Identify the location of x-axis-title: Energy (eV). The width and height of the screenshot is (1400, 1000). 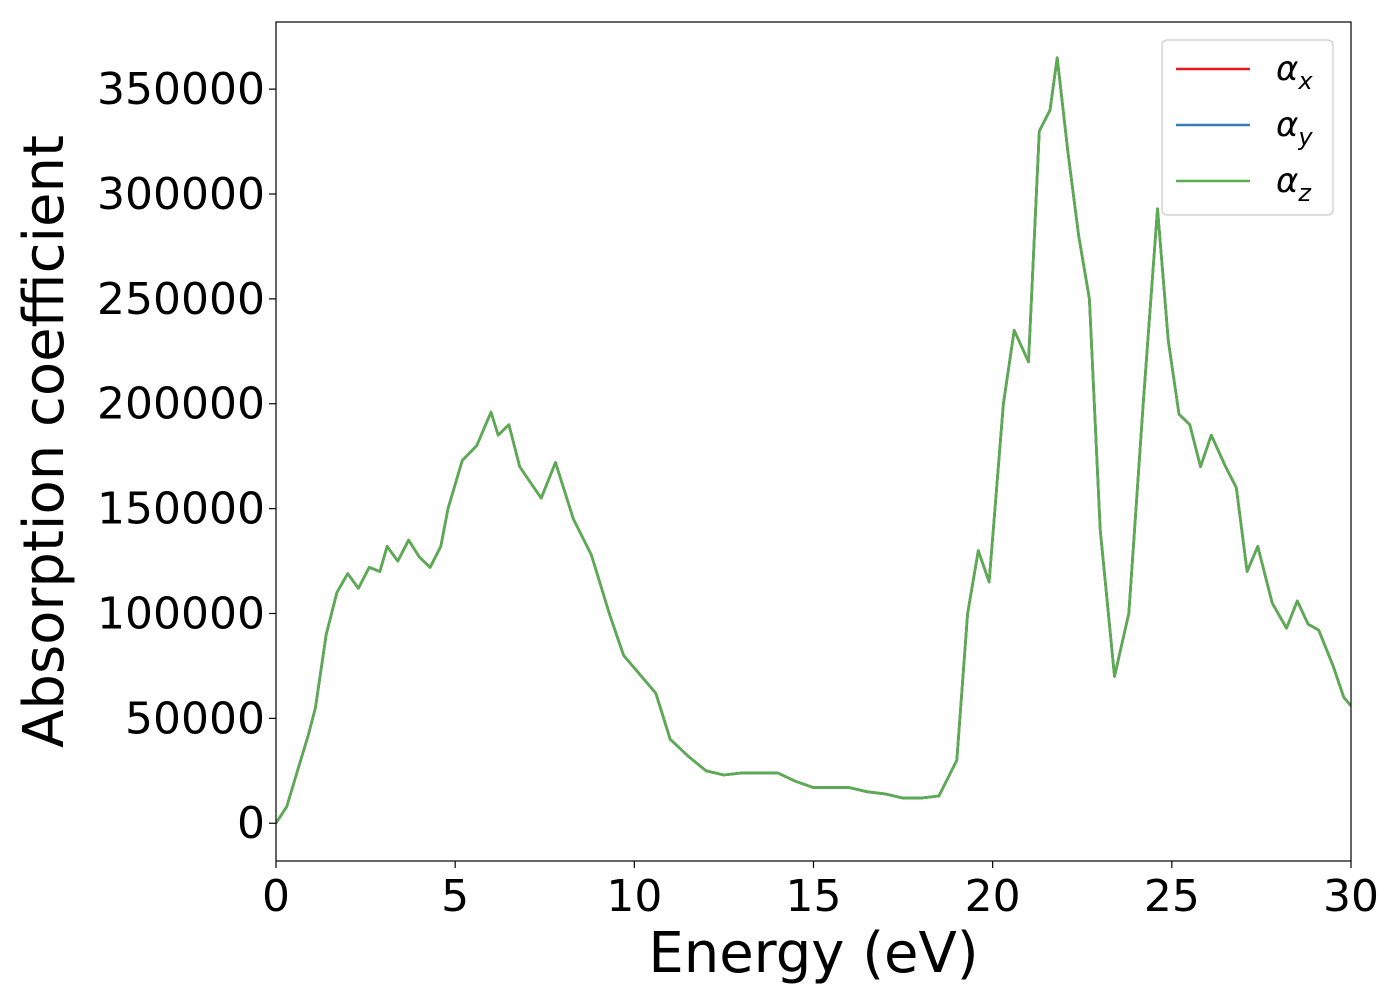
(813, 953).